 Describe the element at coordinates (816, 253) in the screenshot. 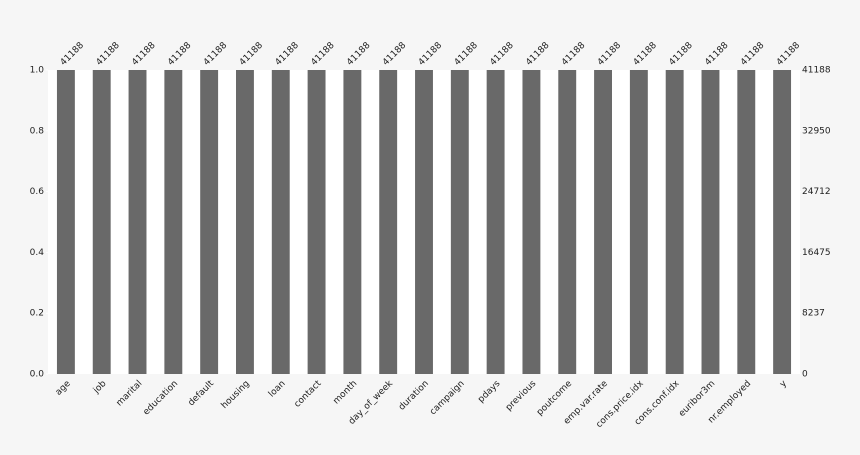

I see `y2-tick-label: 16475` at that location.